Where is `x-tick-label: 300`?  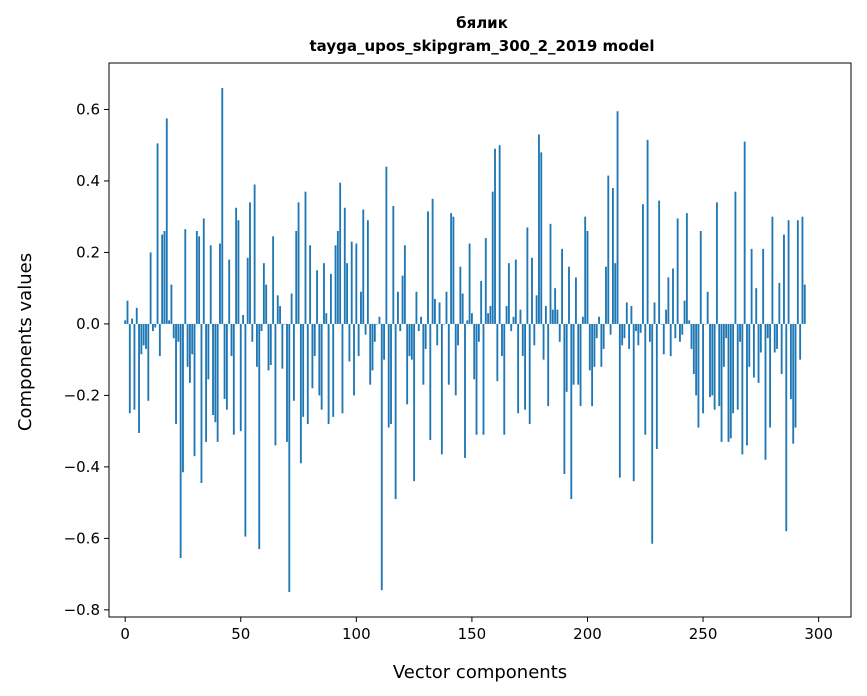
x-tick-label: 300 is located at coordinates (818, 634).